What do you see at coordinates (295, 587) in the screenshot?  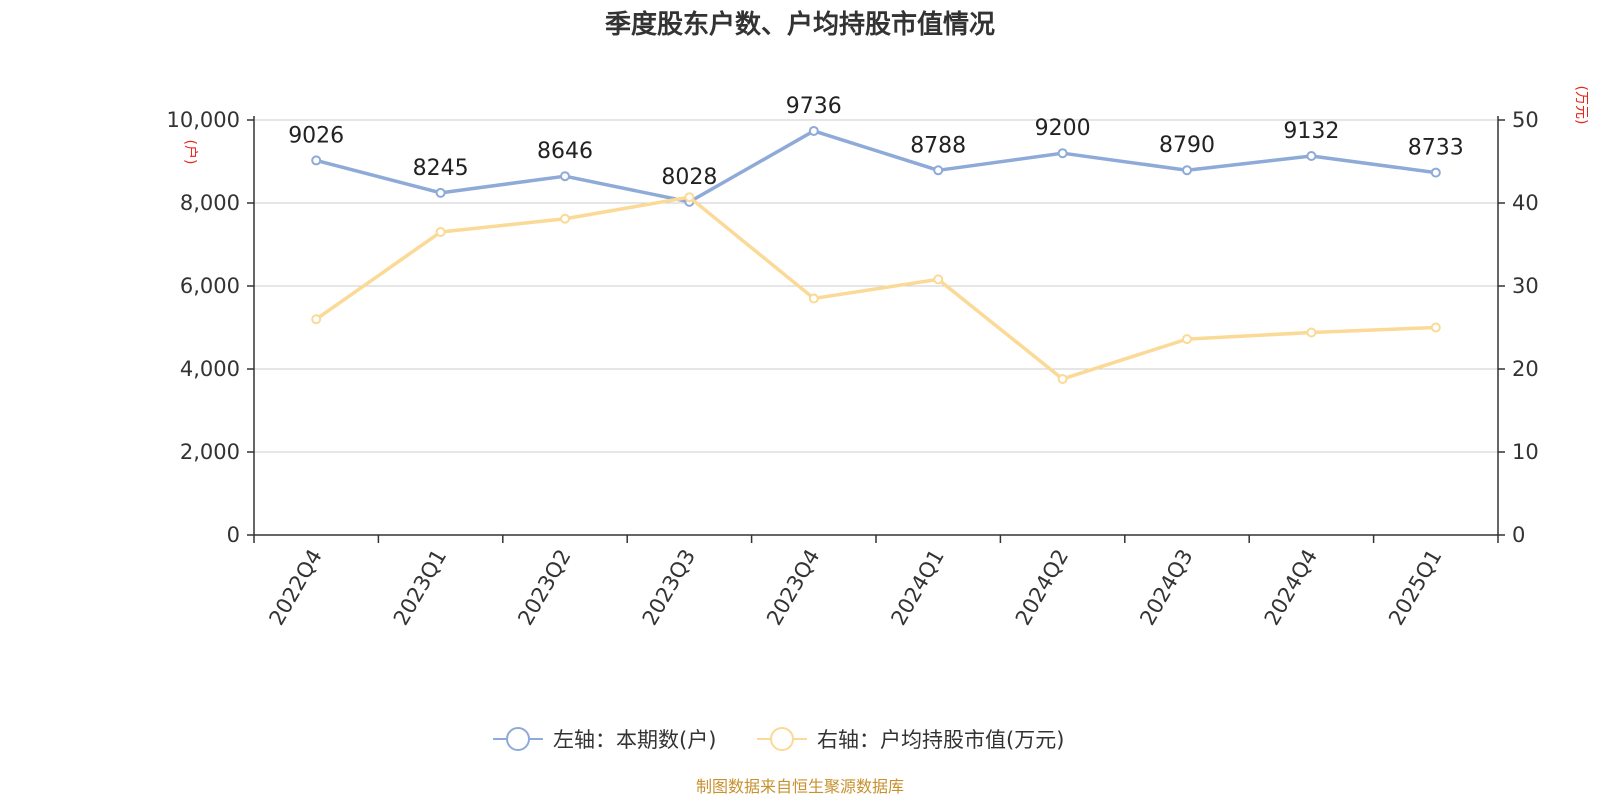 I see `x-tick-label: 2022Q4` at bounding box center [295, 587].